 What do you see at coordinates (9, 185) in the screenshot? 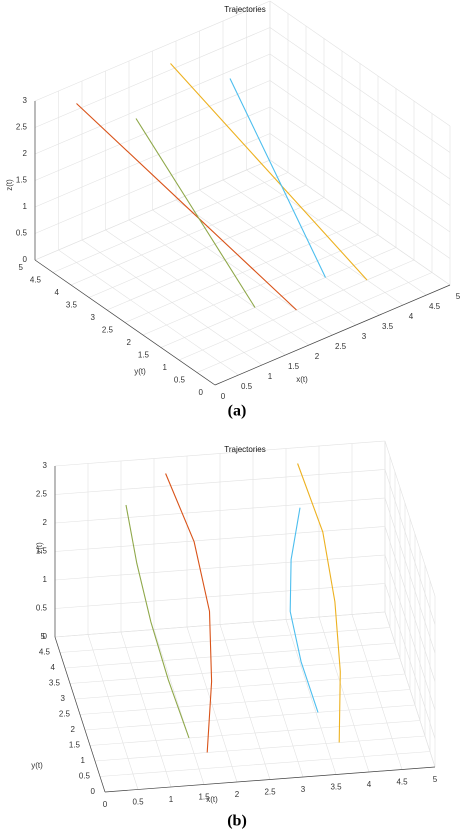
I see `z-axis-label: z(t)` at bounding box center [9, 185].